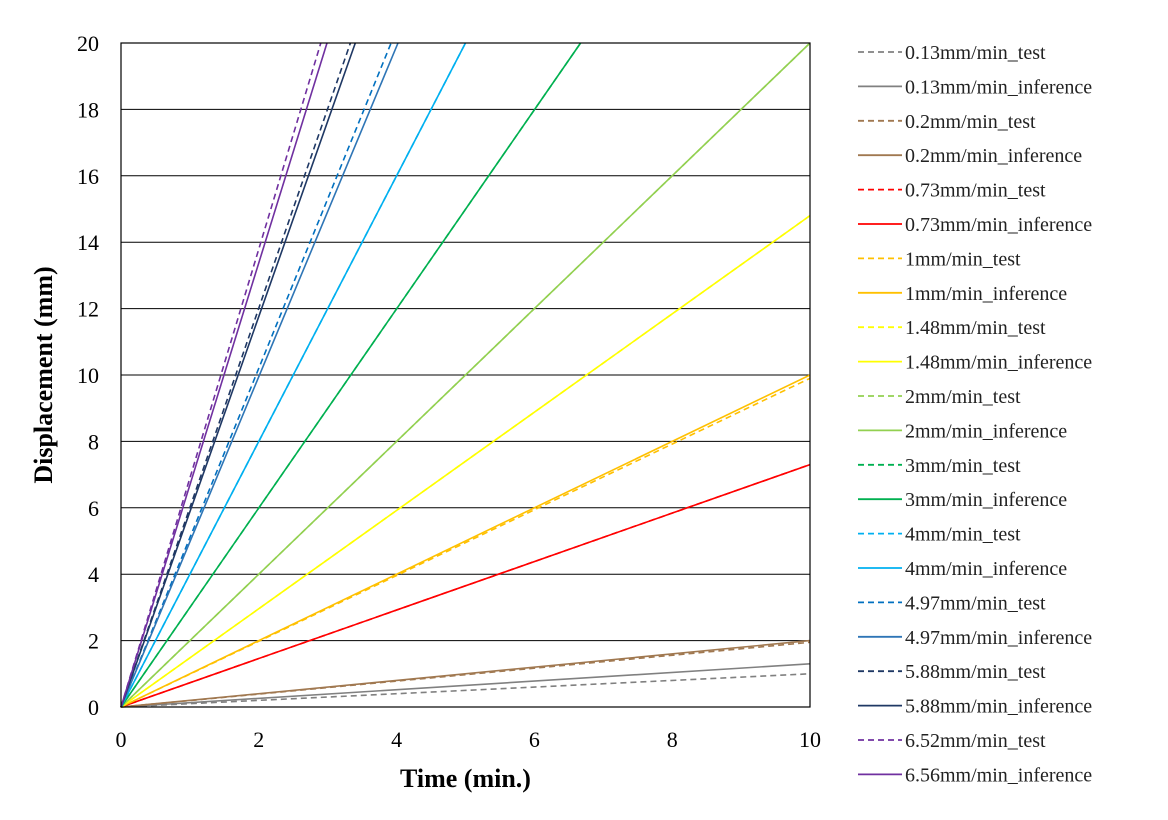  I want to click on series-line-6-56mm-min-inference, so click(224, 375).